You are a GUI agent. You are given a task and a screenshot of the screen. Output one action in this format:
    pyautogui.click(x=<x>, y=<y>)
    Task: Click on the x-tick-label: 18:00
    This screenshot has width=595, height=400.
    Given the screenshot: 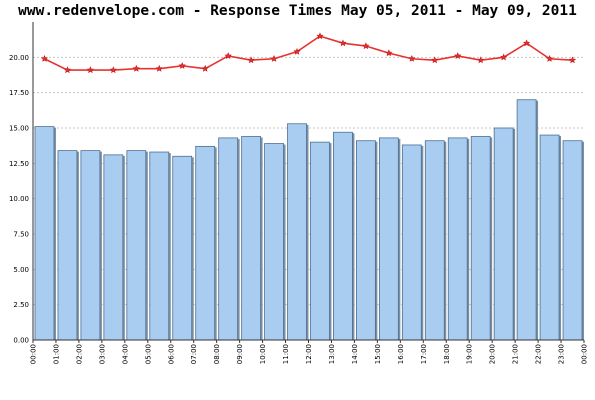 What is the action you would take?
    pyautogui.click(x=447, y=354)
    